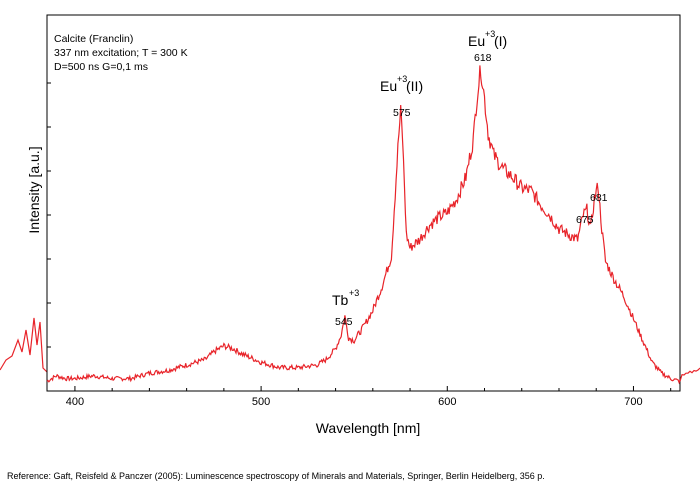 The width and height of the screenshot is (700, 487). Describe the element at coordinates (447, 402) in the screenshot. I see `x-tick-label: 600` at that location.